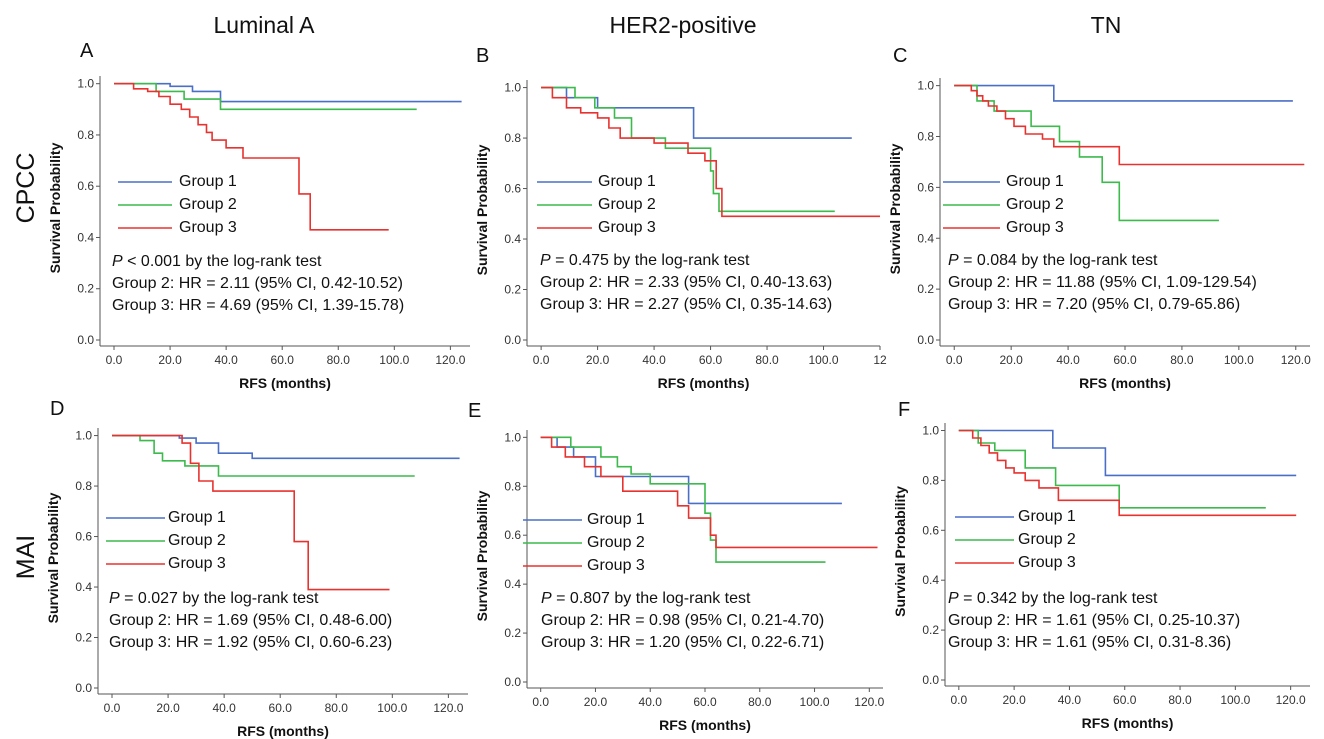 The height and width of the screenshot is (739, 1324). I want to click on y-tick-label: 0.6, so click(83, 537).